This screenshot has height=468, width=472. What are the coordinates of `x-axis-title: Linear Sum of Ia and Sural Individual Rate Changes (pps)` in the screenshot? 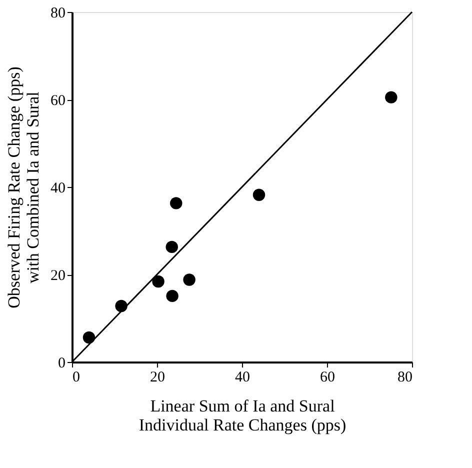 It's located at (242, 415).